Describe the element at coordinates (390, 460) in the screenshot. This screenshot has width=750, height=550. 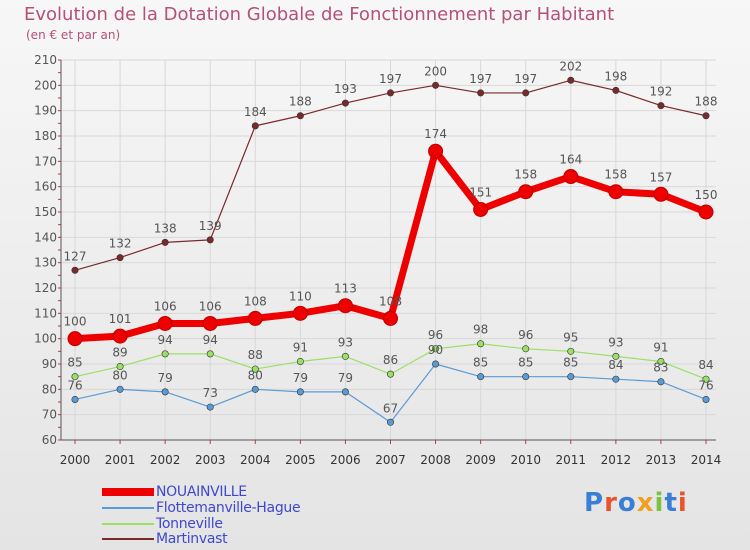
I see `x-tick-label-2007: 2007` at that location.